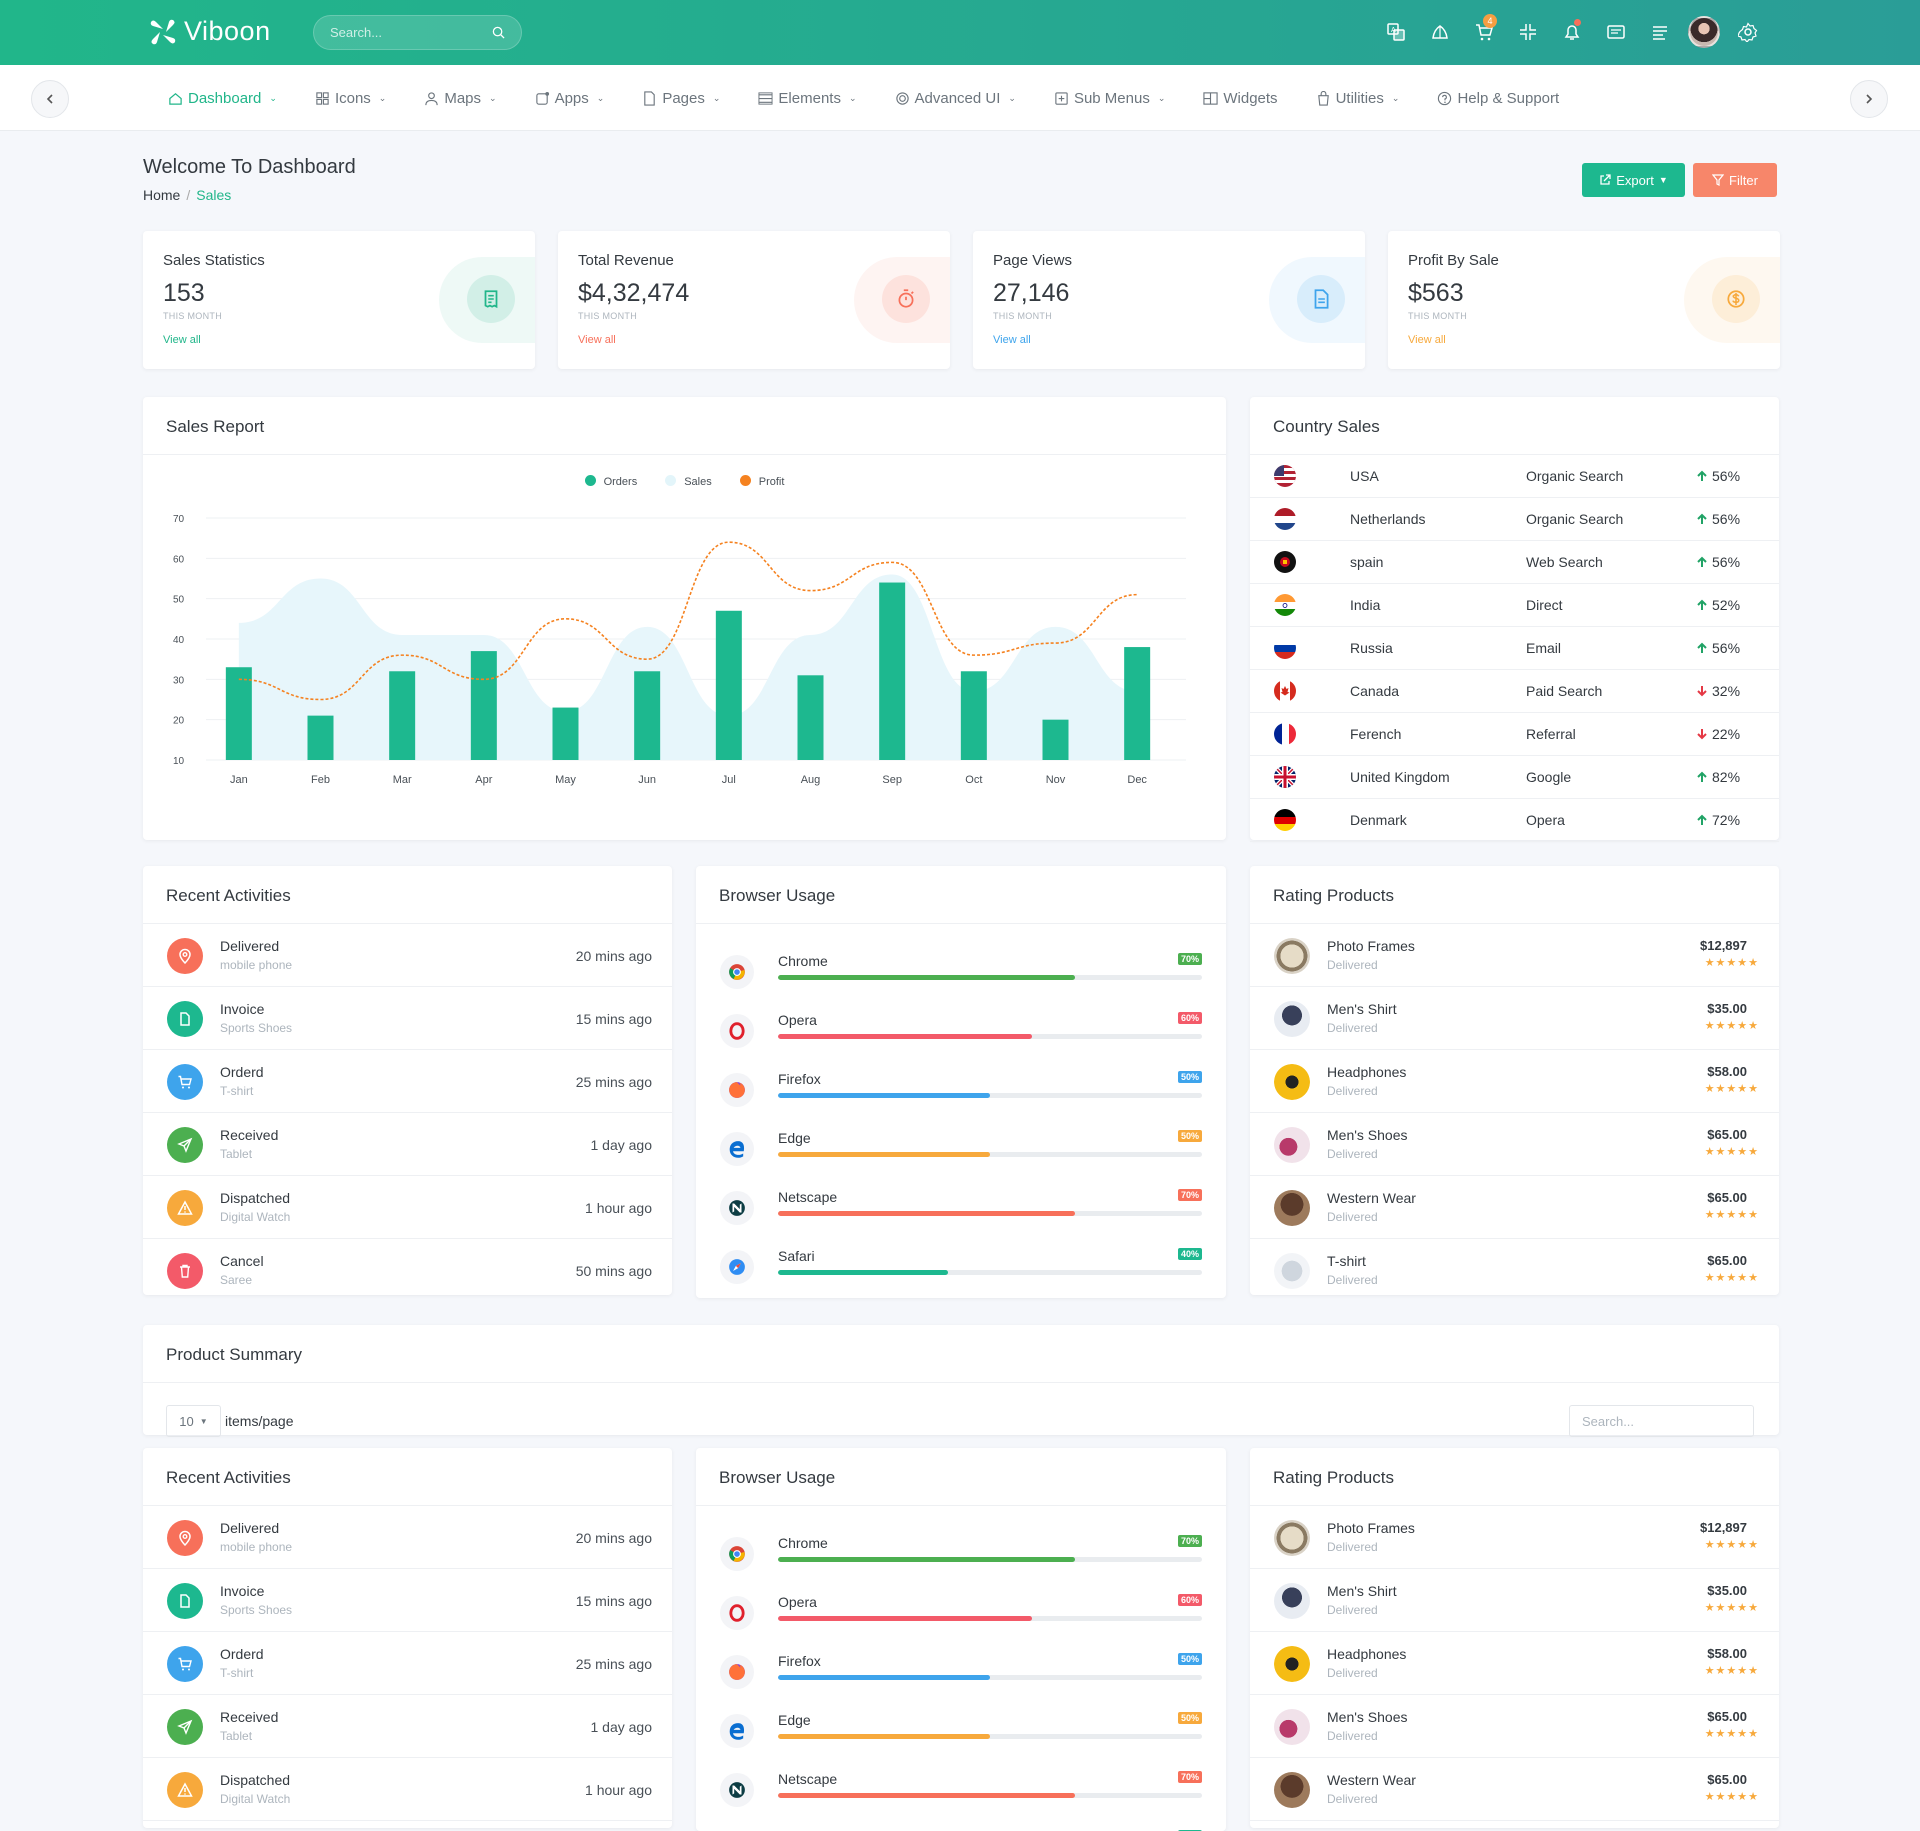  Describe the element at coordinates (961, 972) in the screenshot. I see `browser-item: Chrome 70%` at that location.